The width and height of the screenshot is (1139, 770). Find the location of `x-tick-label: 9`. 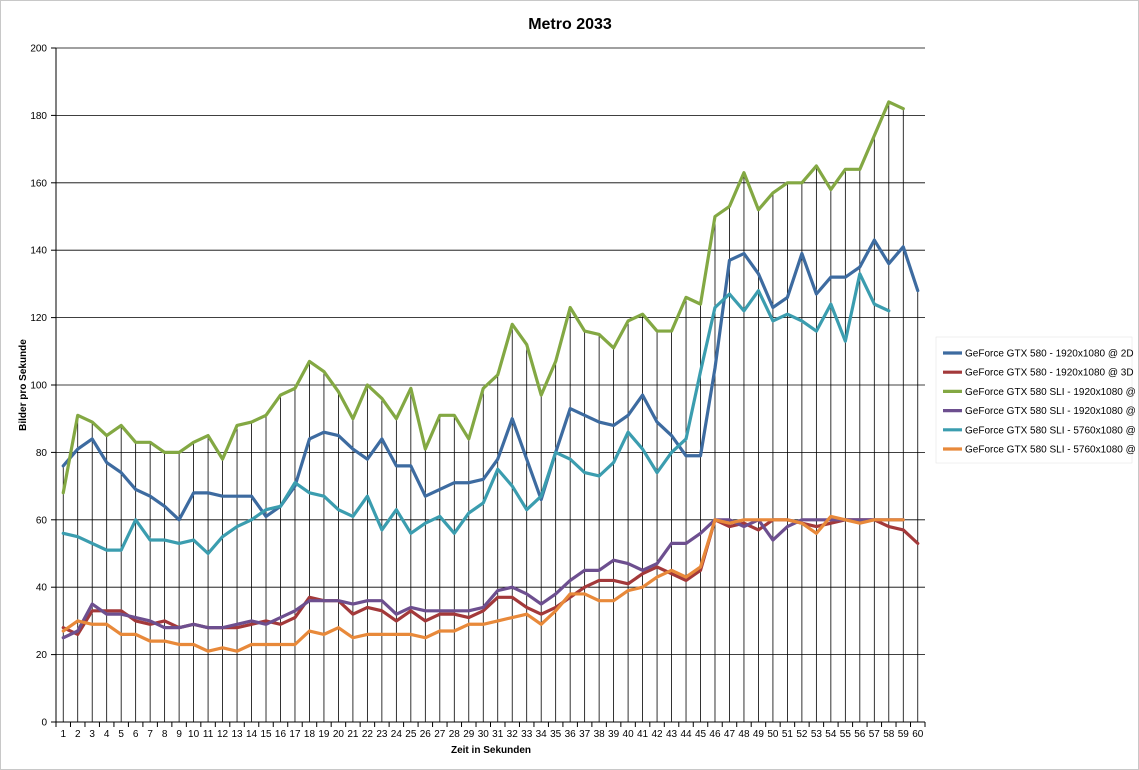

x-tick-label: 9 is located at coordinates (179, 734).